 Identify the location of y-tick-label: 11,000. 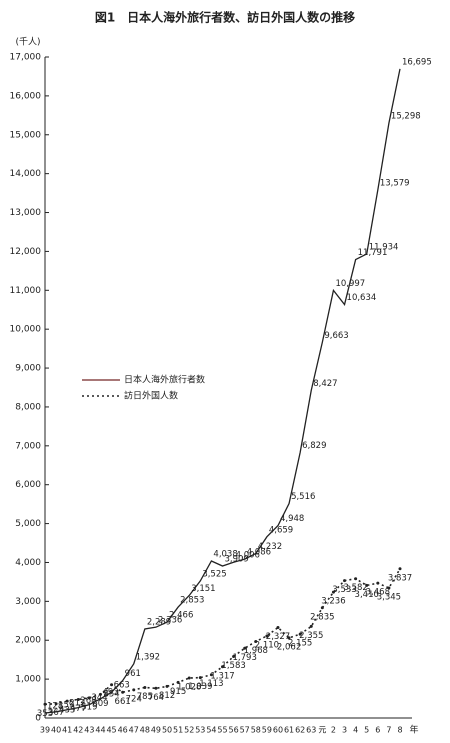
(26, 291).